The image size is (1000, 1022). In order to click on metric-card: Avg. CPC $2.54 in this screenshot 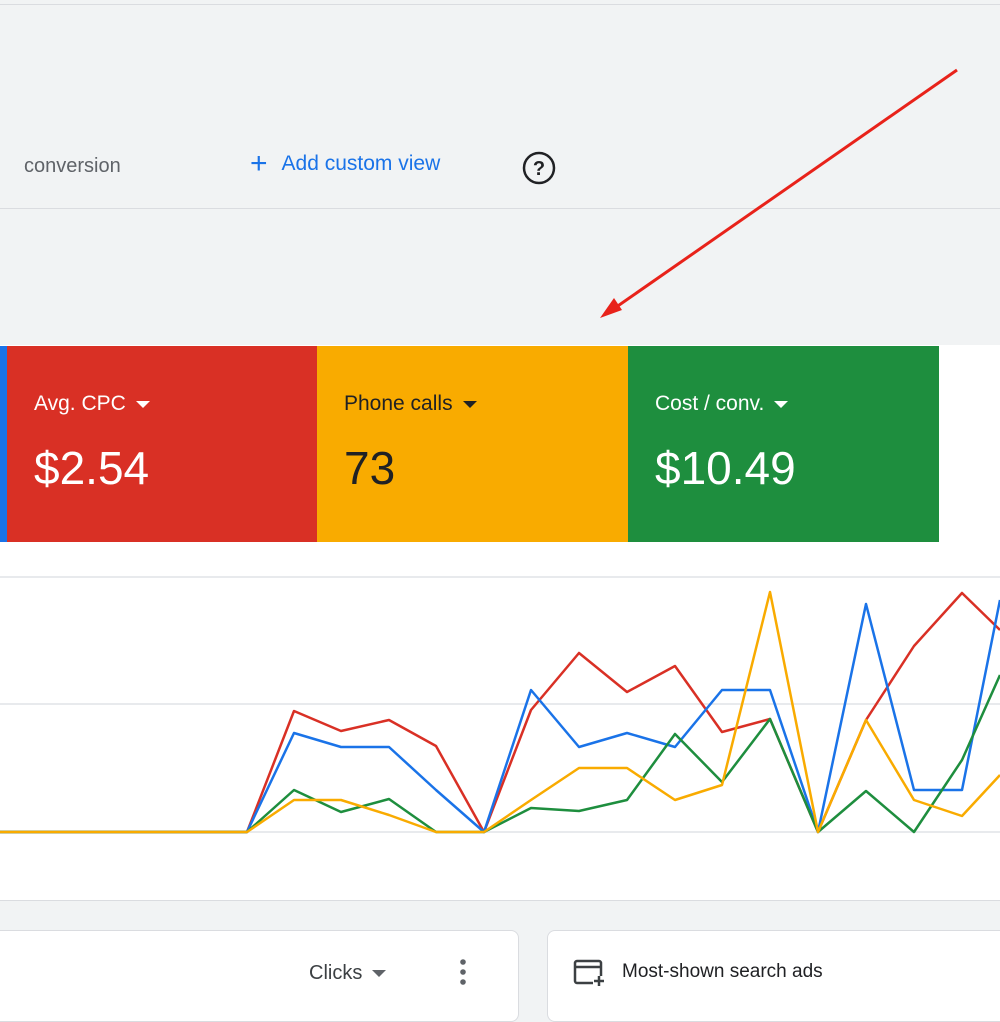, I will do `click(162, 444)`.